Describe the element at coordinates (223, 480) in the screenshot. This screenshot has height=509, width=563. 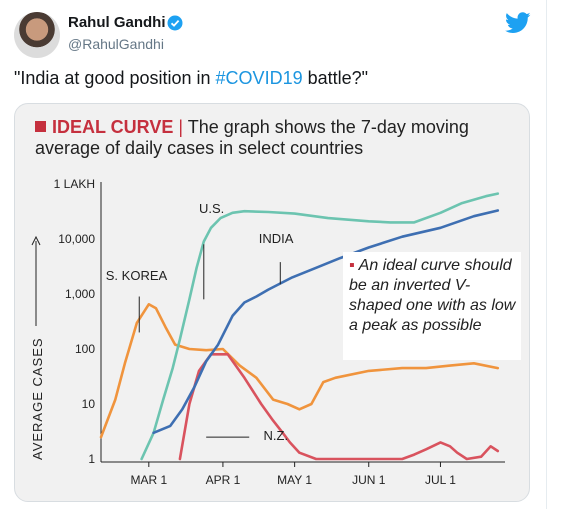
I see `x-tick-label: APR 1` at that location.